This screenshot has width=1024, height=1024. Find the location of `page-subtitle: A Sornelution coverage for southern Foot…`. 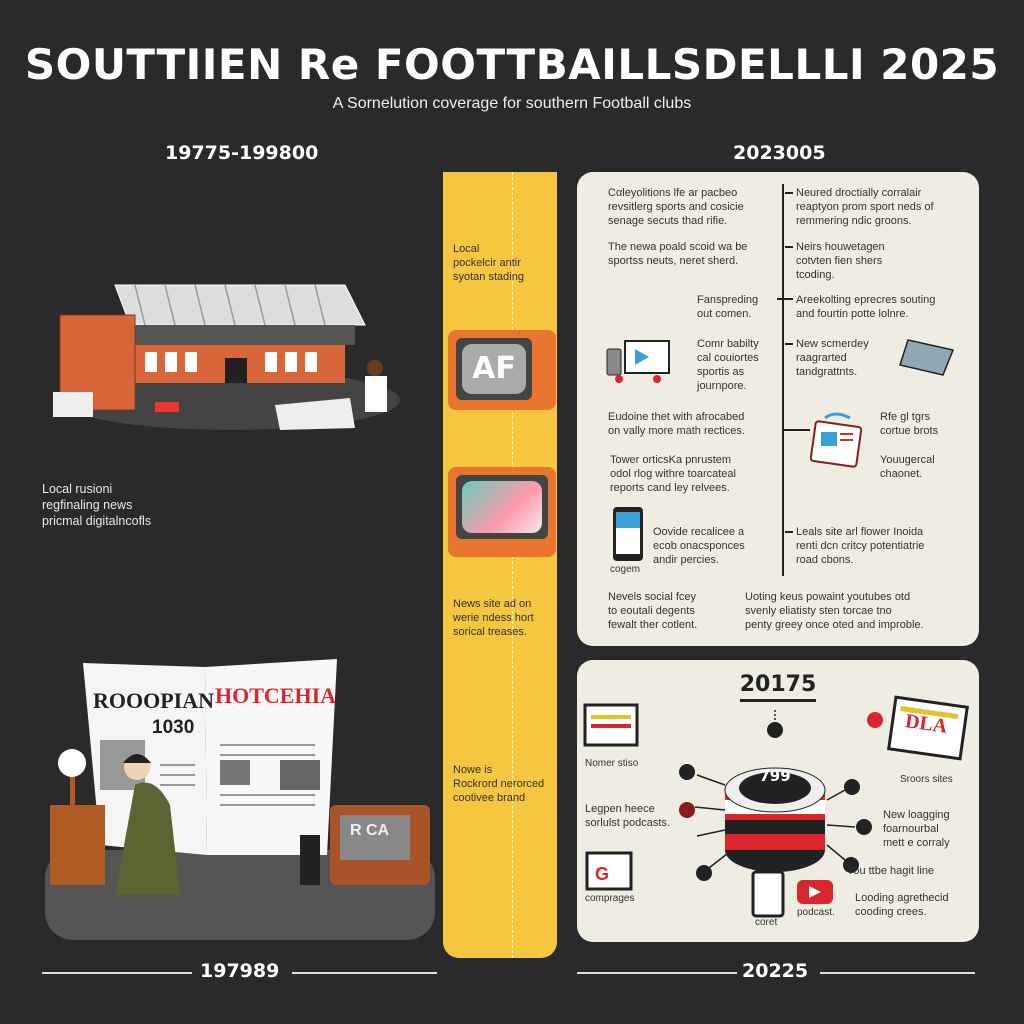

page-subtitle: A Sornelution coverage for southern Foot… is located at coordinates (512, 103).